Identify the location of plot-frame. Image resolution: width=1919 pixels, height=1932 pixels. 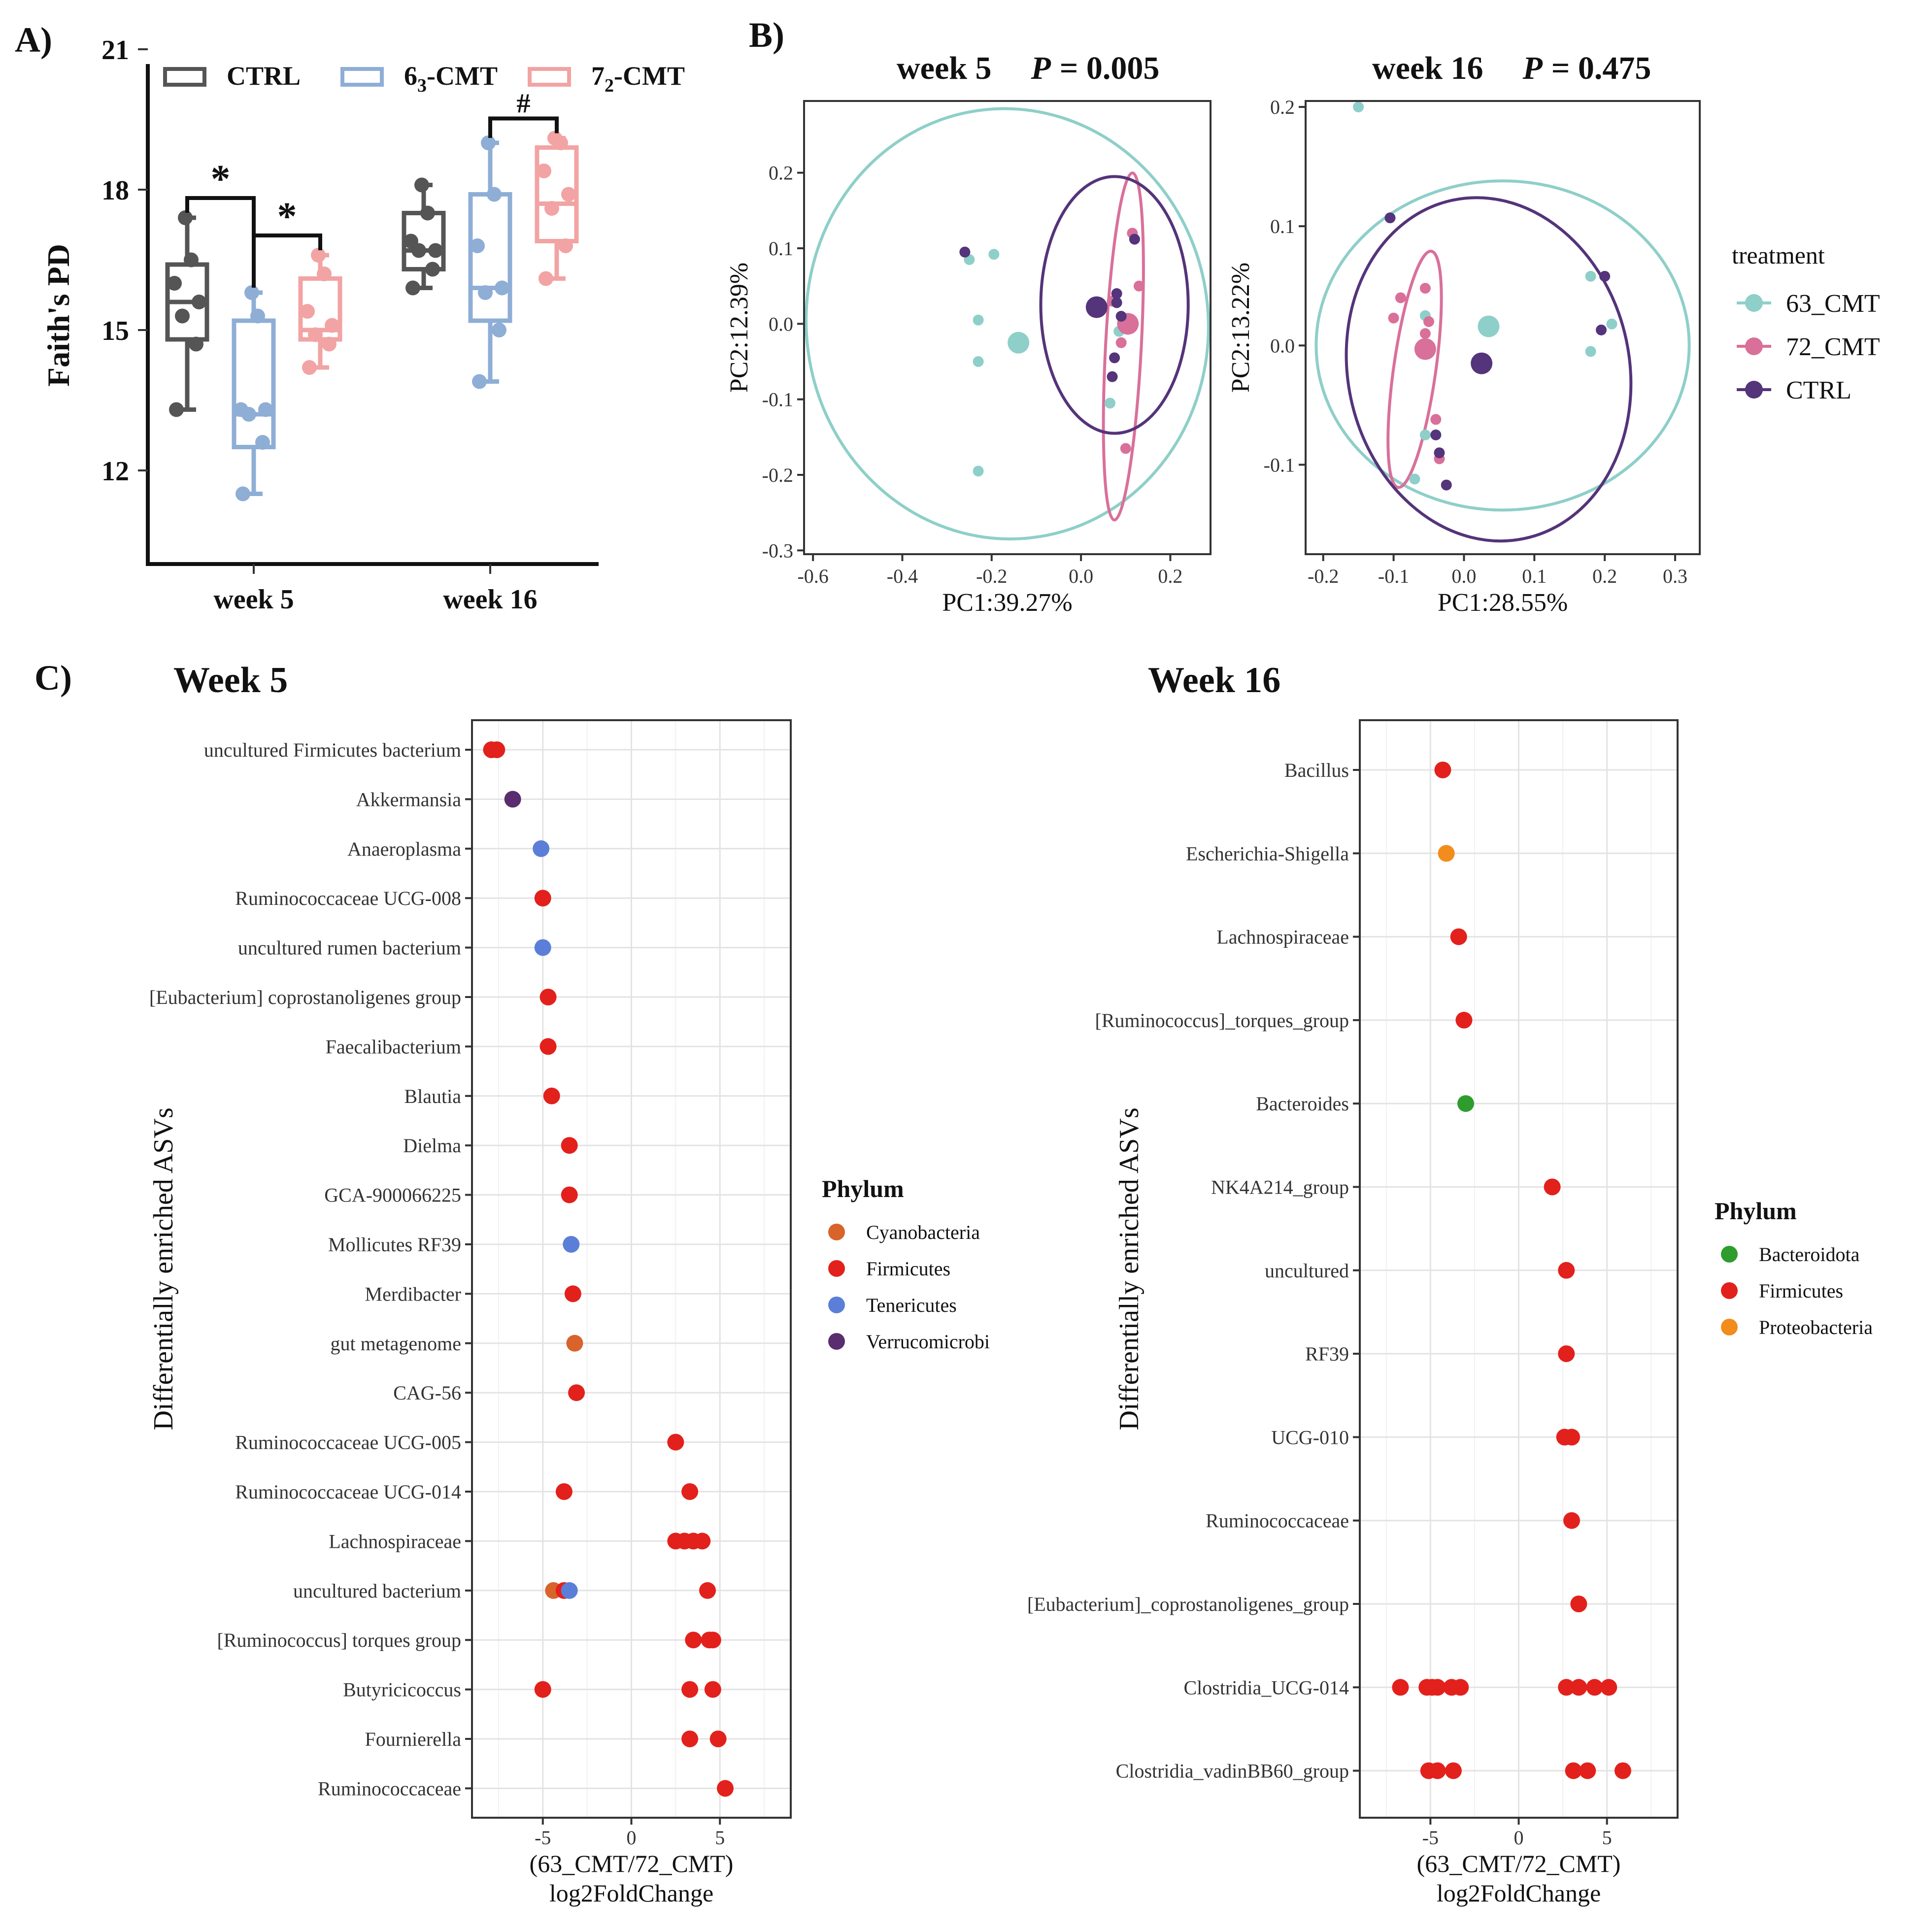
(1503, 327).